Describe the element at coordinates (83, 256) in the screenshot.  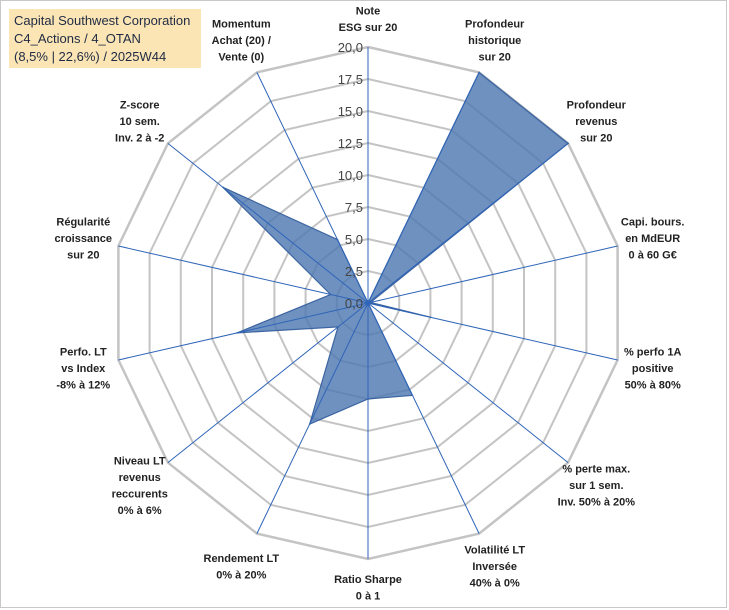
I see `axis-label-11-line-2: sur 20` at that location.